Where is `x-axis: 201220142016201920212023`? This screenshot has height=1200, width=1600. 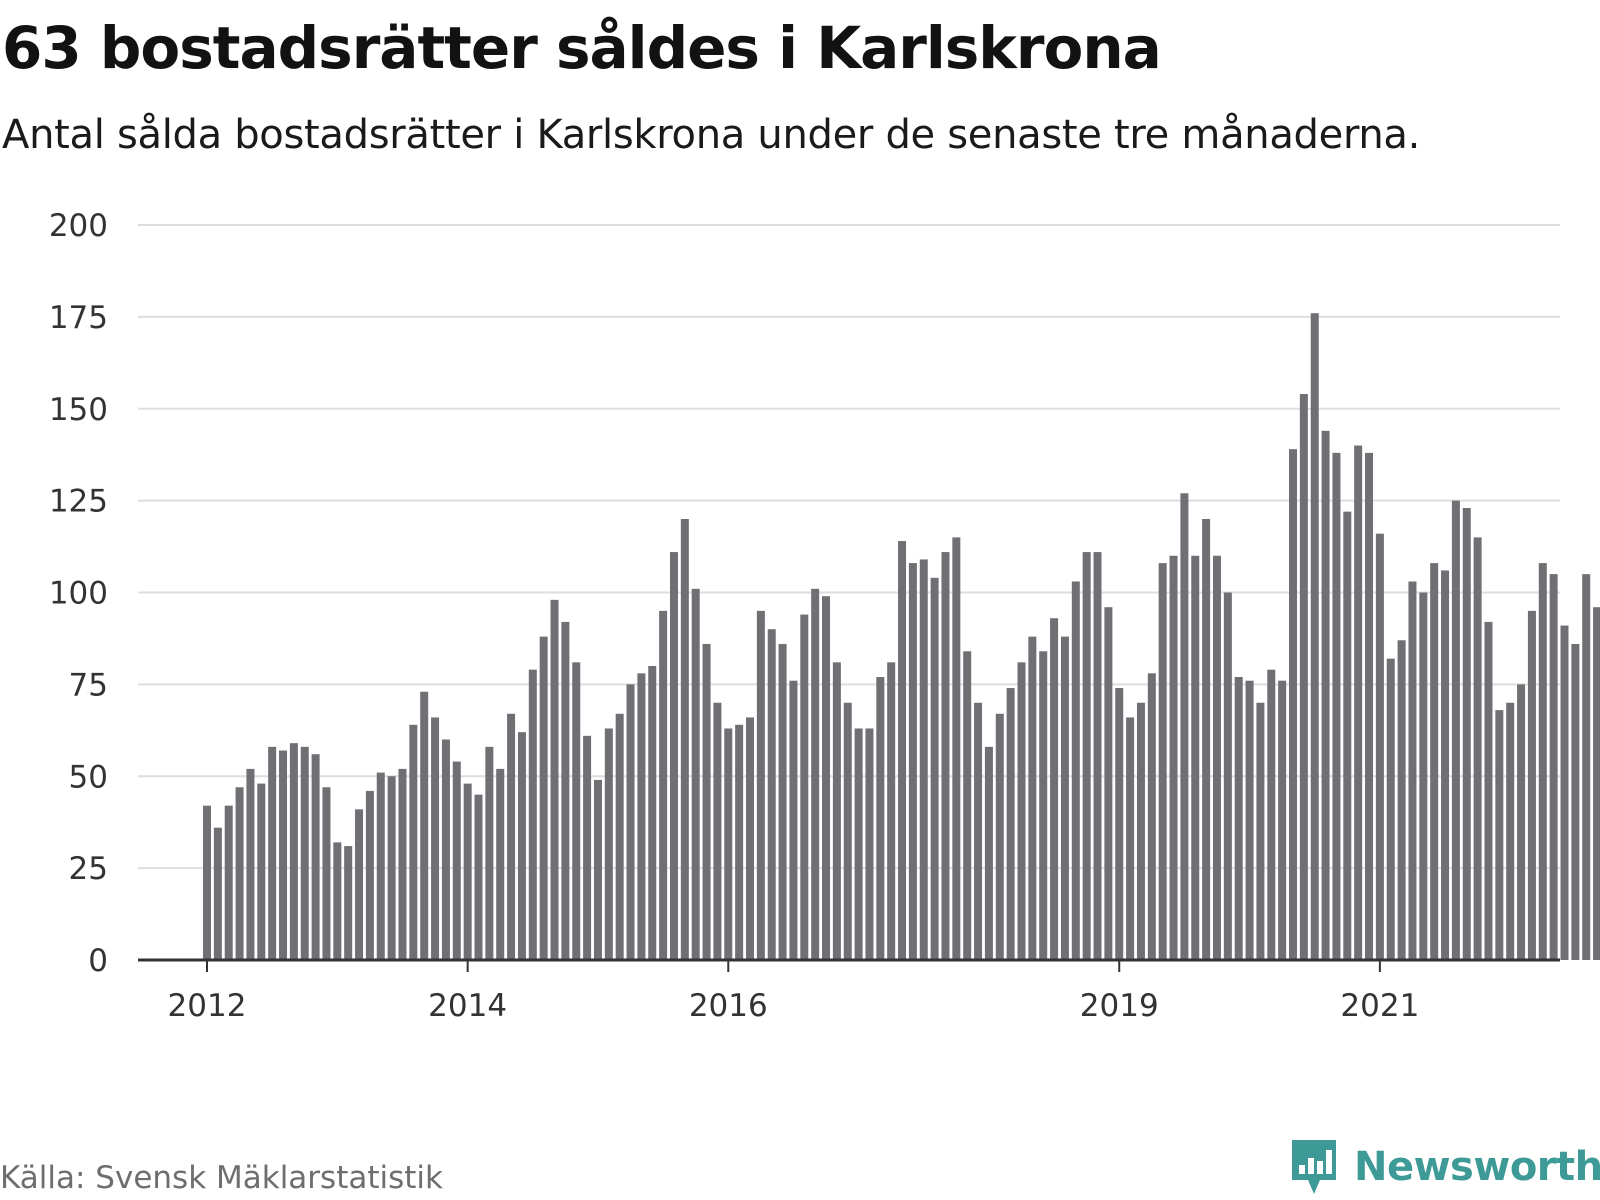 x-axis: 201220142016201920212023 is located at coordinates (849, 991).